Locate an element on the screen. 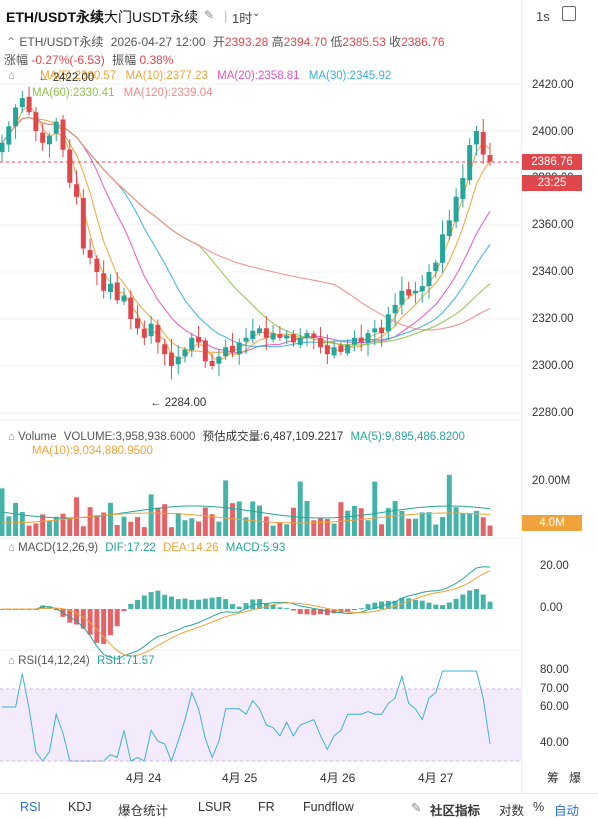 Image resolution: width=598 pixels, height=819 pixels. high-marker: ← 2422.00 is located at coordinates (66, 78).